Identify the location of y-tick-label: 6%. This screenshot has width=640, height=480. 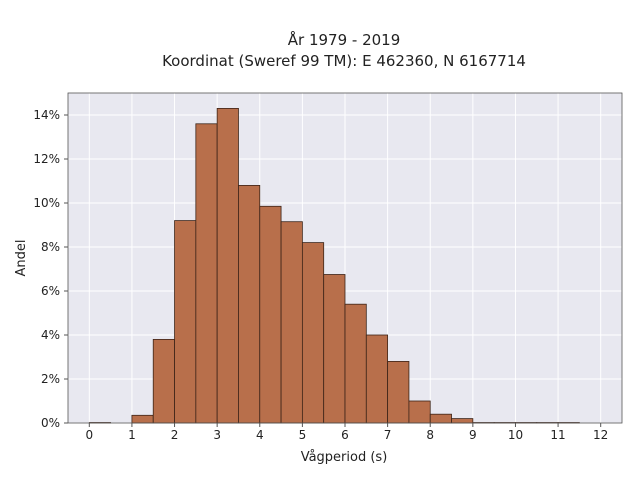
(50, 291).